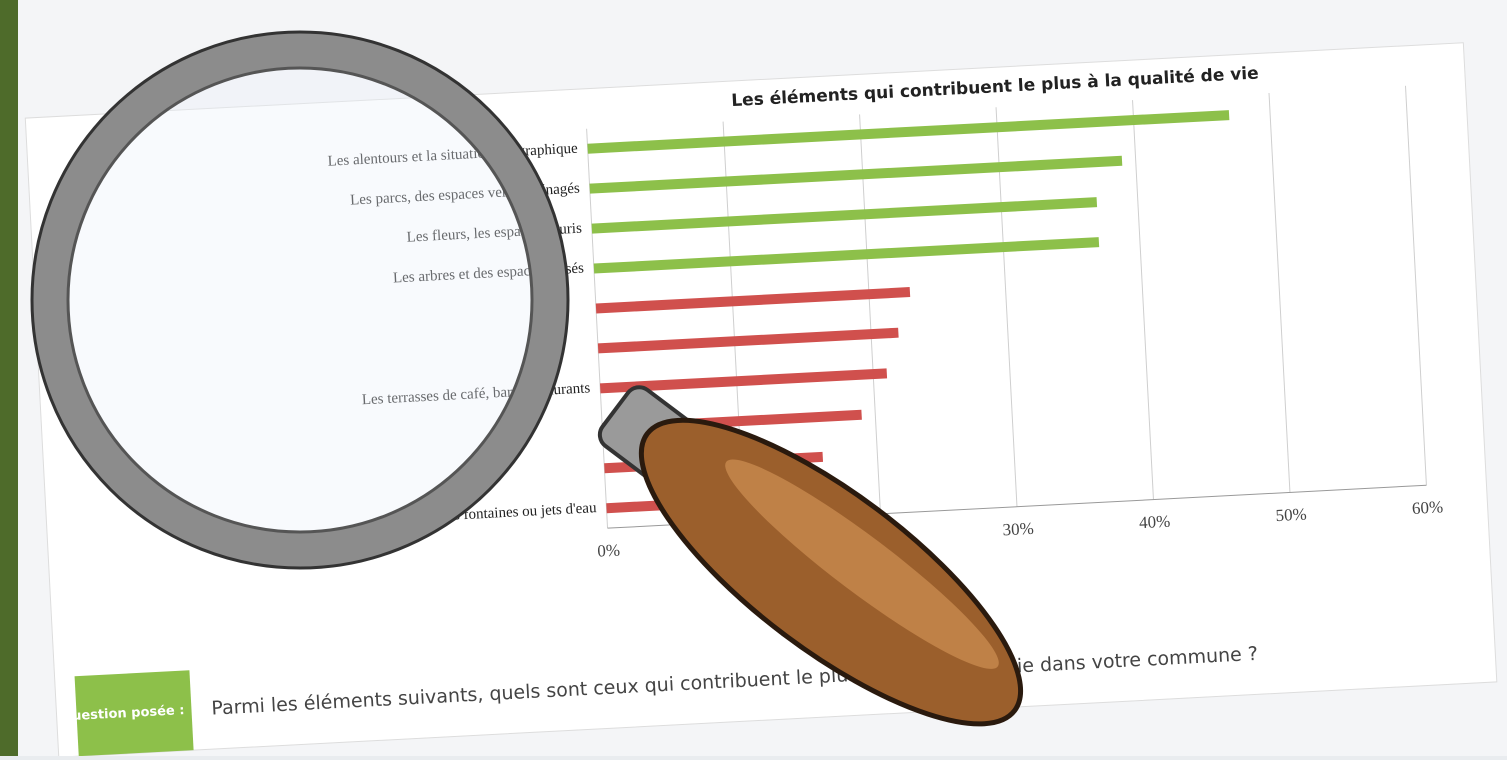 The image size is (1507, 760). Describe the element at coordinates (9, 378) in the screenshot. I see `left-strip` at that location.